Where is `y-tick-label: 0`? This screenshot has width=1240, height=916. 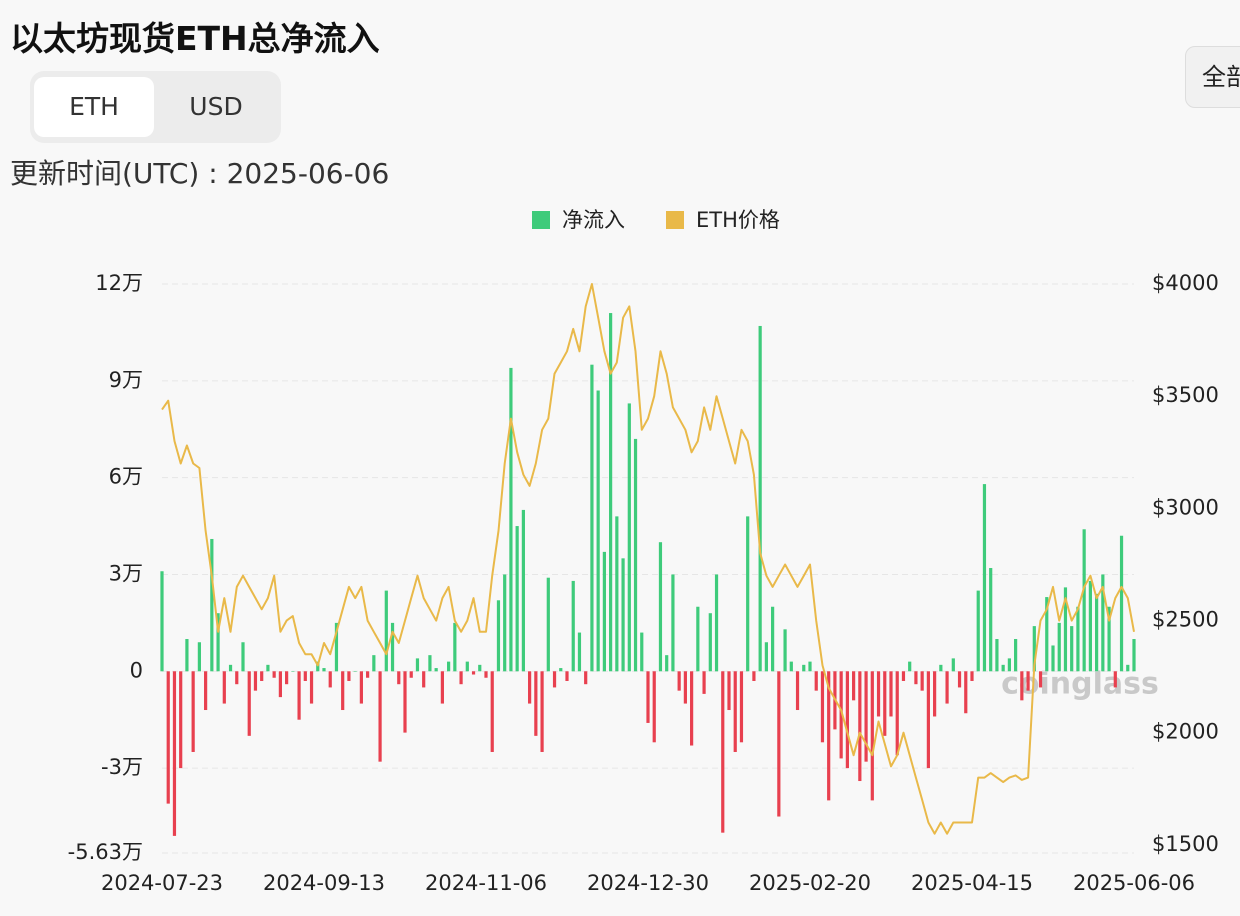
y-tick-label: 0 is located at coordinates (136, 670).